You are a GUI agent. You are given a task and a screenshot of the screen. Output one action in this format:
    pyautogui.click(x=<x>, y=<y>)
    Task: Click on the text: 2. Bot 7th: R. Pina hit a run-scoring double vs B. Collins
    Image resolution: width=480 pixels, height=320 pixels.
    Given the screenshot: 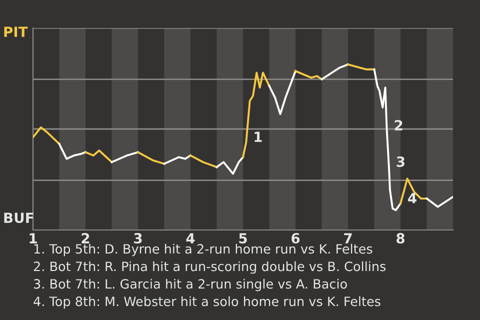 What is the action you would take?
    pyautogui.click(x=210, y=267)
    